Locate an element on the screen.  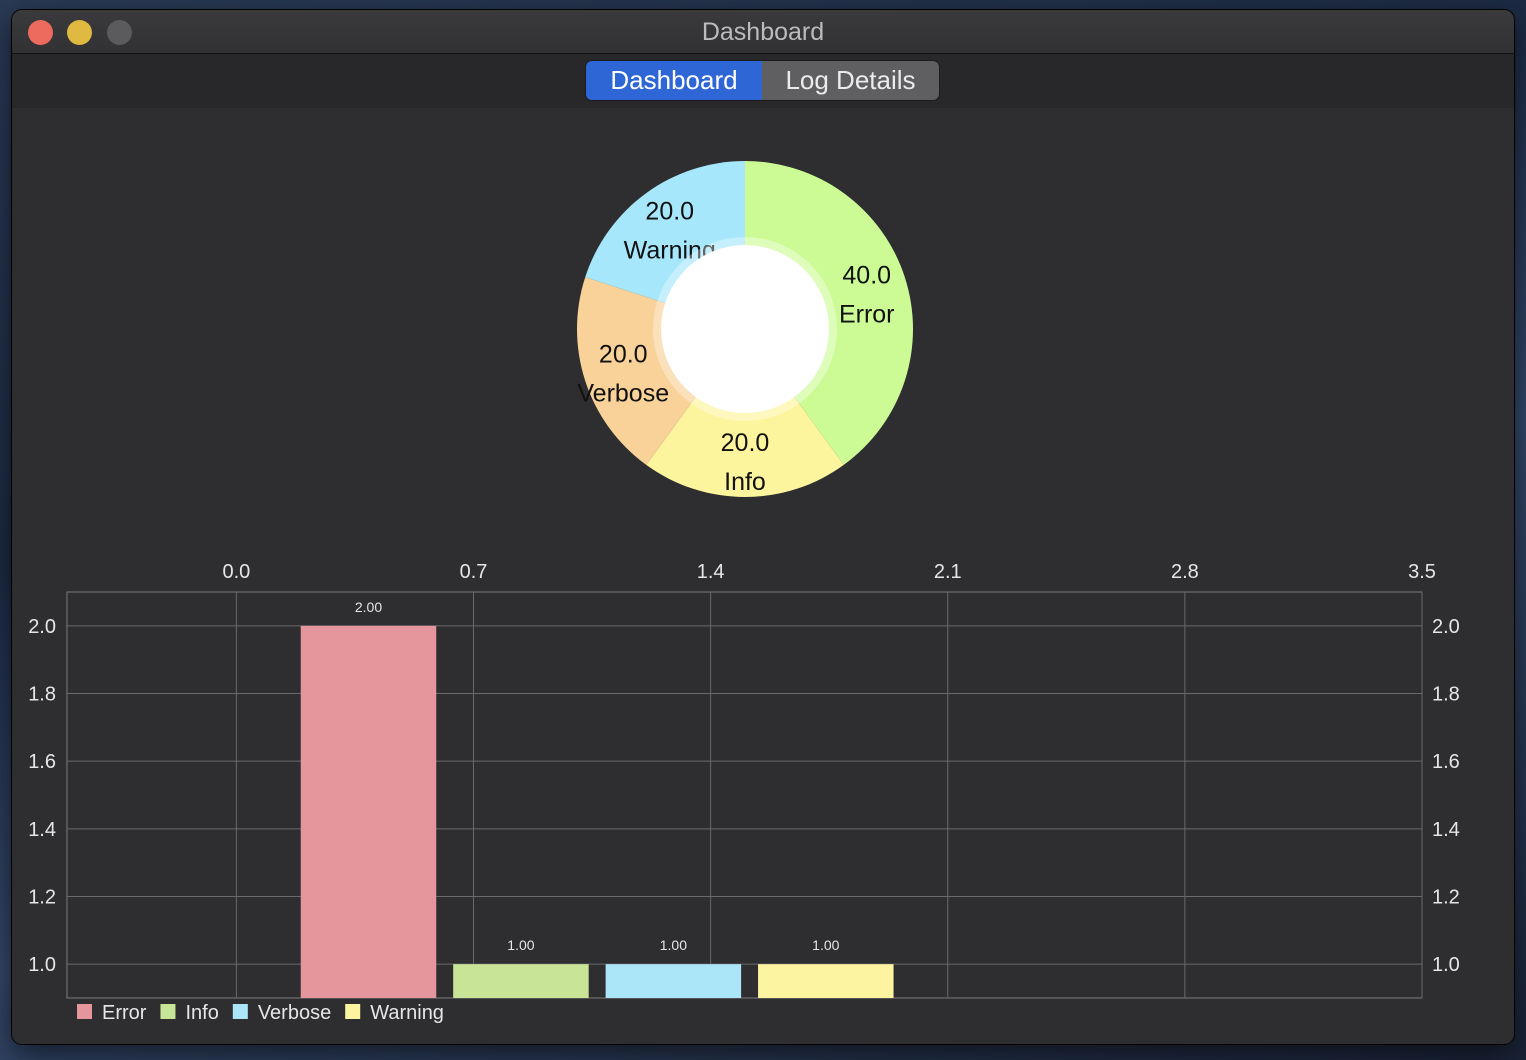
y-tick-label-right: 1.6 is located at coordinates (1446, 762).